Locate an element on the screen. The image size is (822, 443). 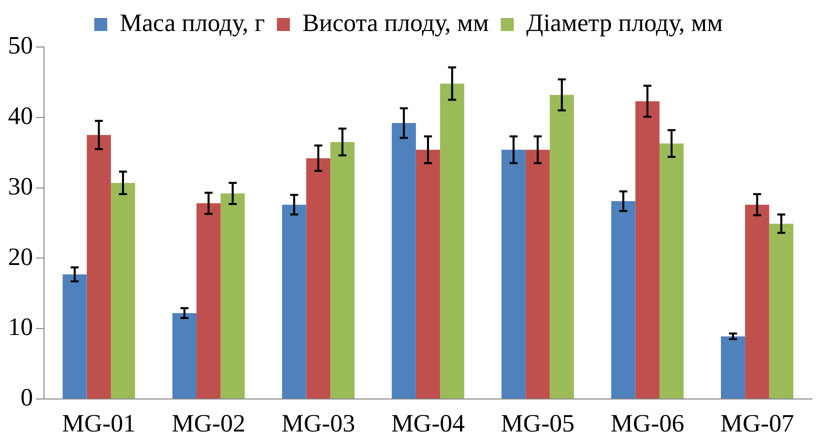
x-tick-label: MG-03 is located at coordinates (318, 424).